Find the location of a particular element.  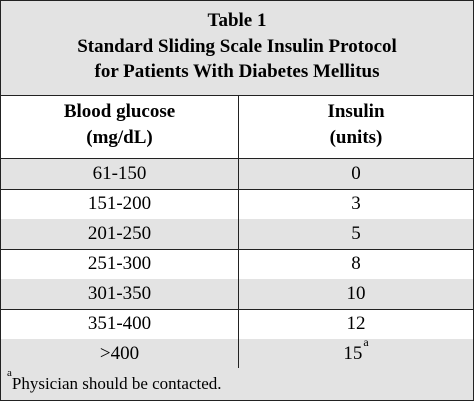

table-row: 251-300 8 is located at coordinates (237, 264).